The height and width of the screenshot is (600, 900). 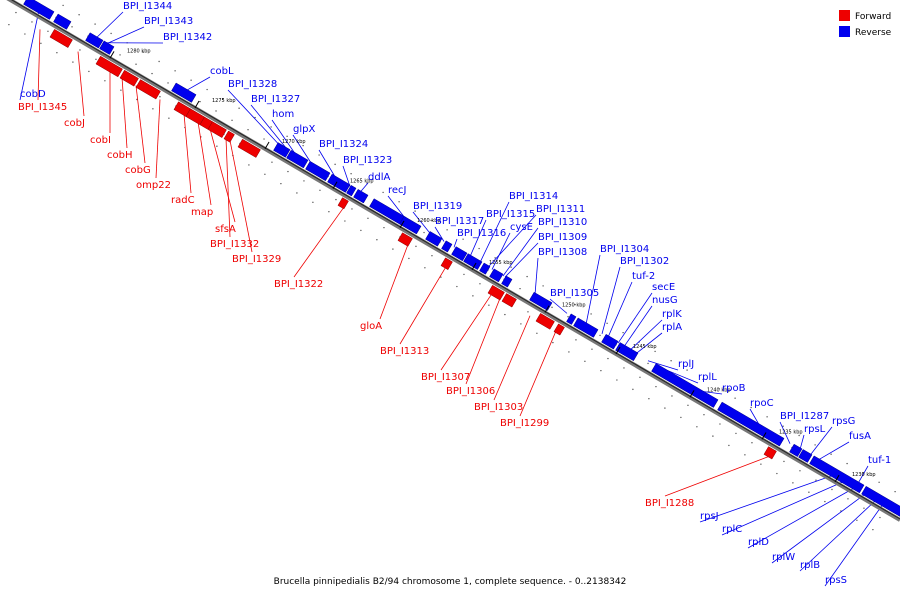 I want to click on forward-gene-label: BPI_I1306, so click(x=470, y=391).